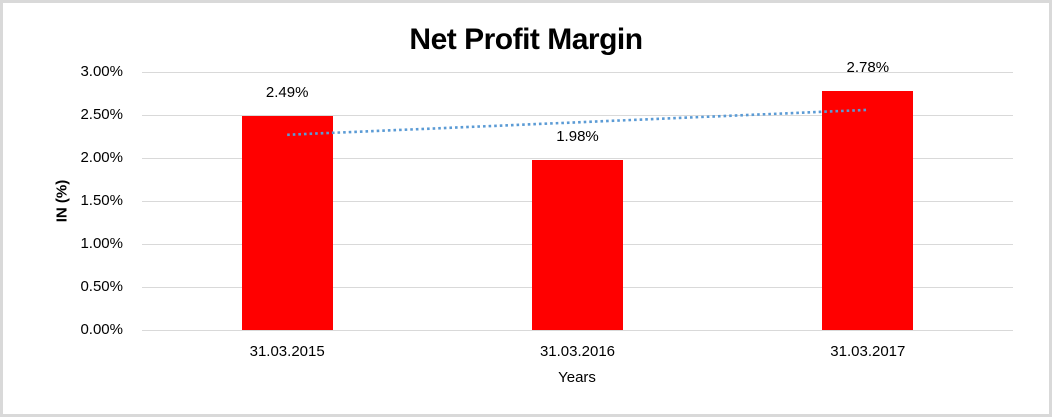 The width and height of the screenshot is (1052, 417). I want to click on x-axis-title: Years, so click(577, 377).